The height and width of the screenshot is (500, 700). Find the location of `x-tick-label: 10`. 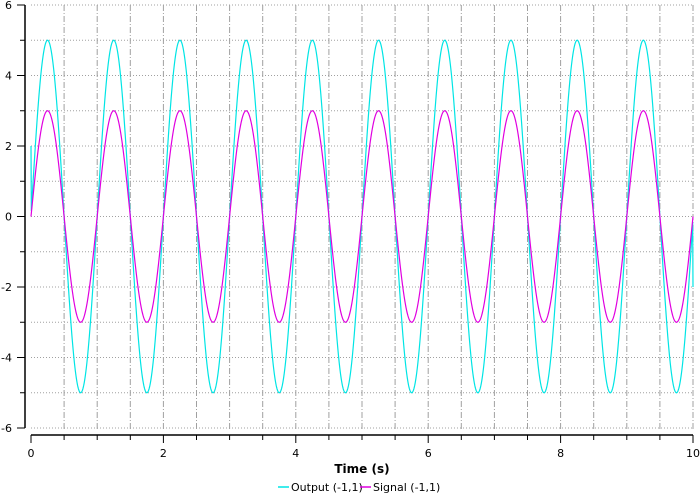

x-tick-label: 10 is located at coordinates (693, 453).